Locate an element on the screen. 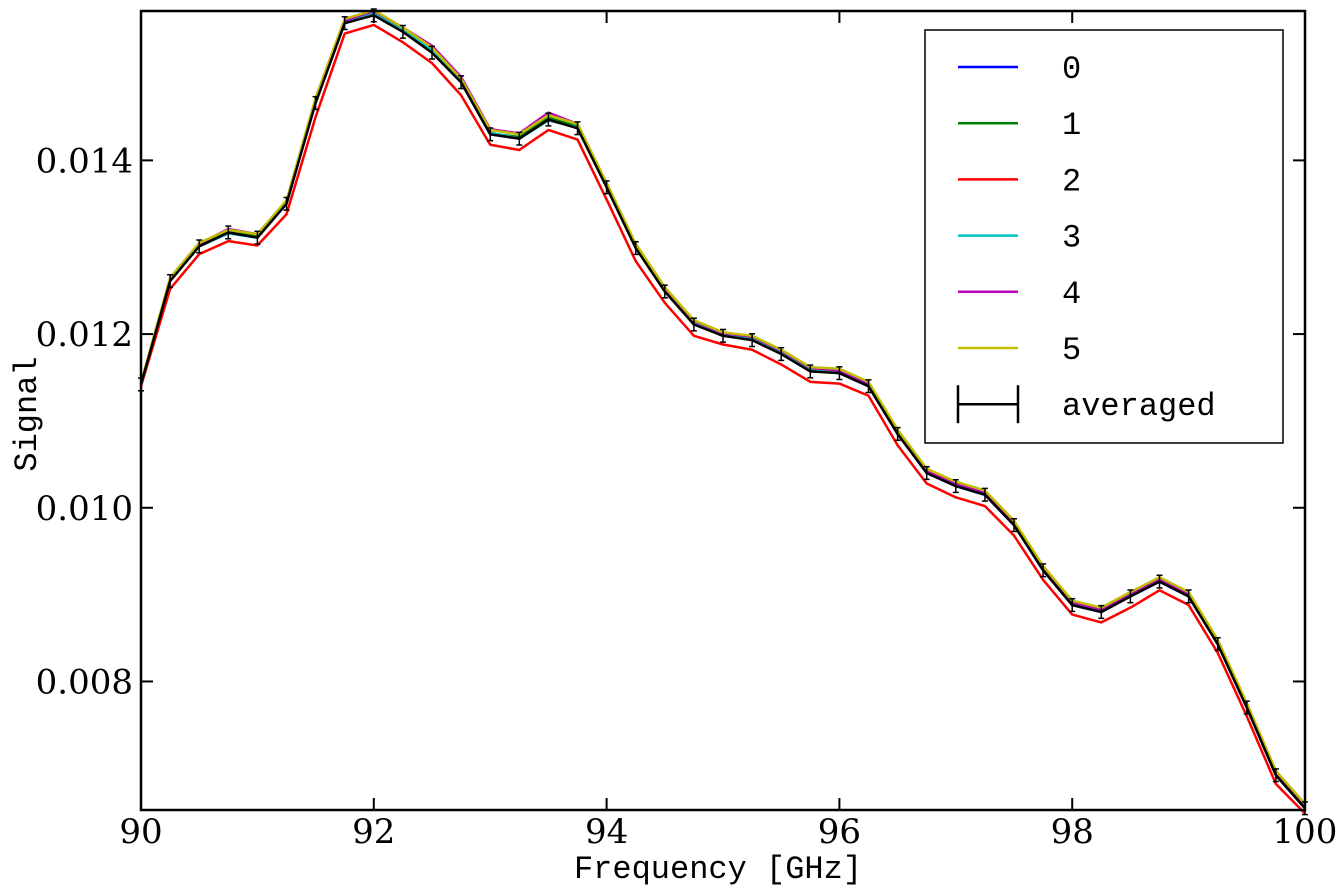  x-tick-label: 100 is located at coordinates (1305, 832).